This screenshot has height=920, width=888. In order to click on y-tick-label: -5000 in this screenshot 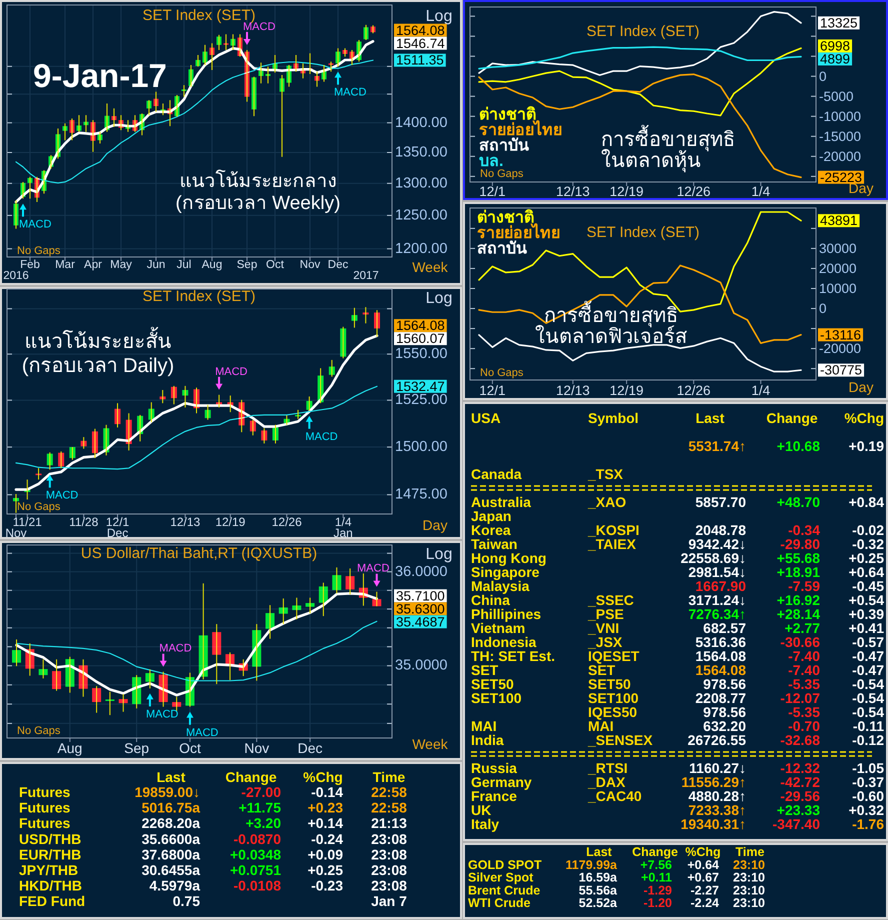, I will do `click(836, 96)`.